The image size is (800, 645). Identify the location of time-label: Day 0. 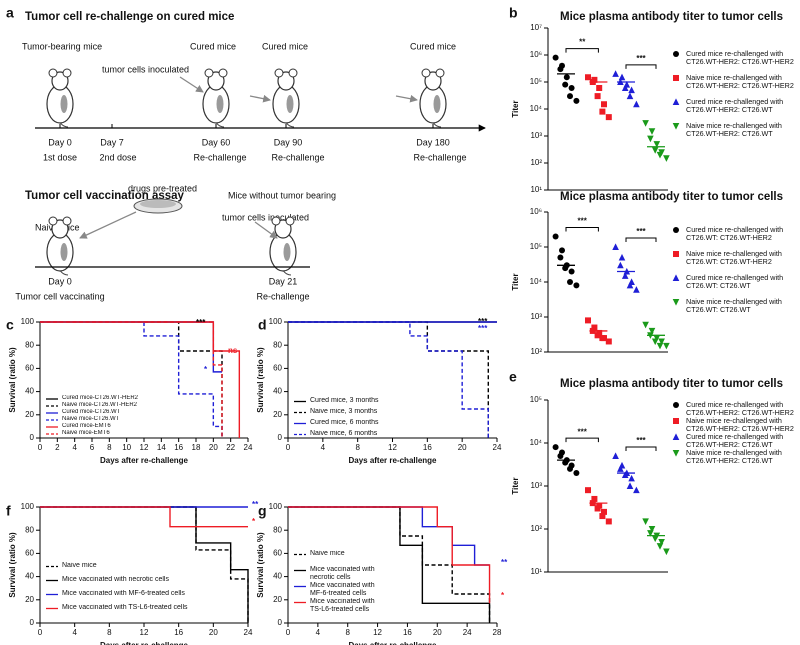
(60, 281).